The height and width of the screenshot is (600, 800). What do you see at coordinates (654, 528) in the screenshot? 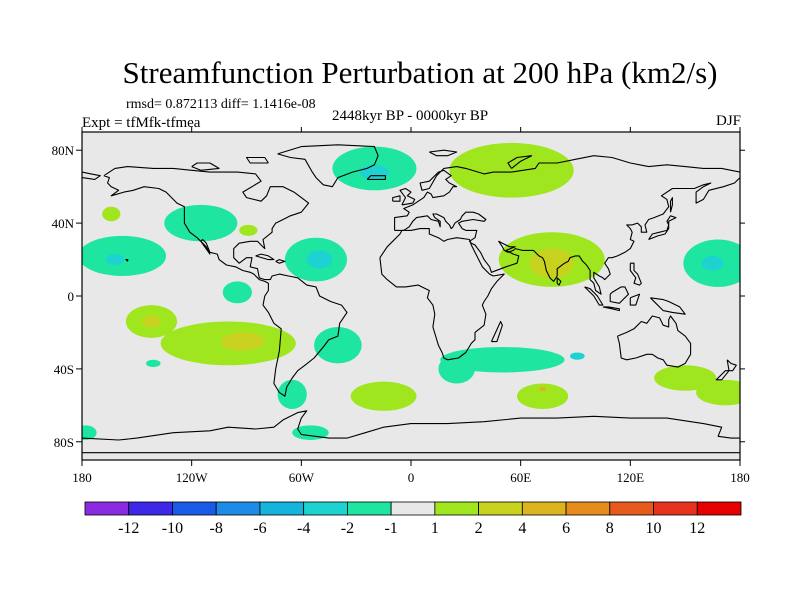
I see `colorbar-label: 10` at bounding box center [654, 528].